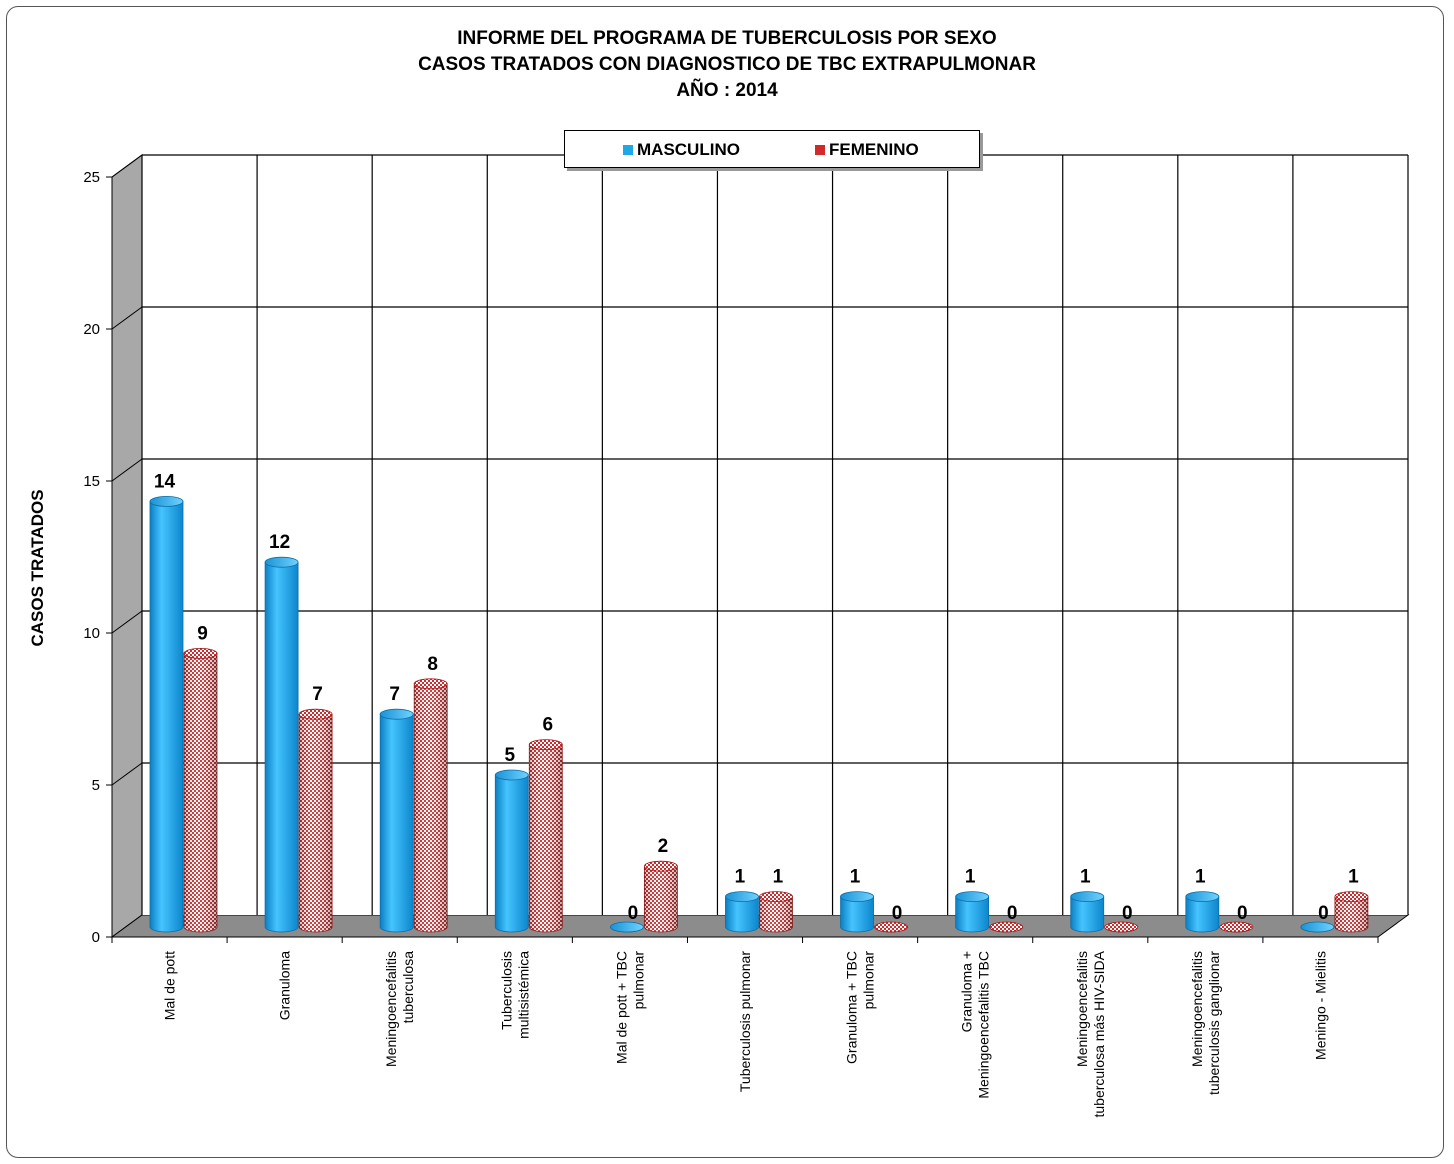  I want to click on data-label-masculino: 12, so click(279, 542).